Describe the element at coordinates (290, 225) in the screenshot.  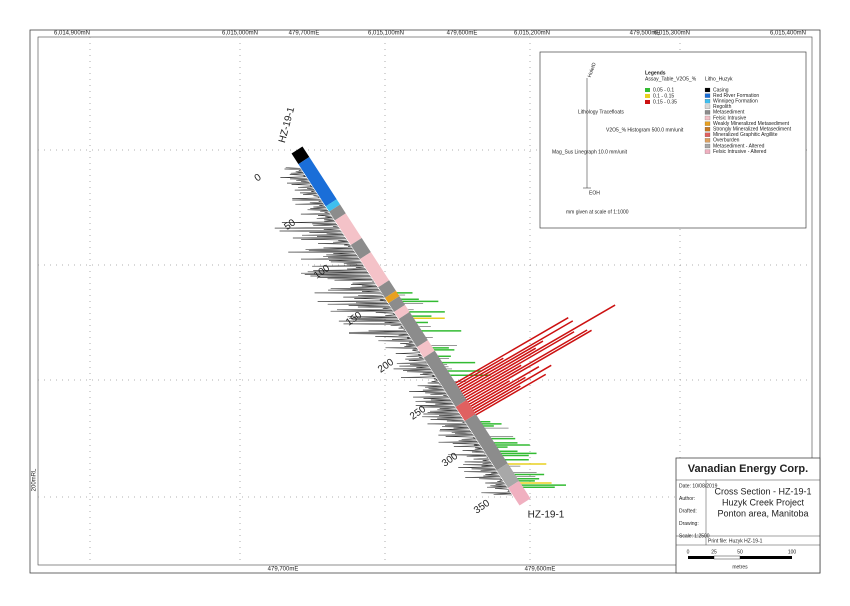
I see `depth-label: 50` at that location.